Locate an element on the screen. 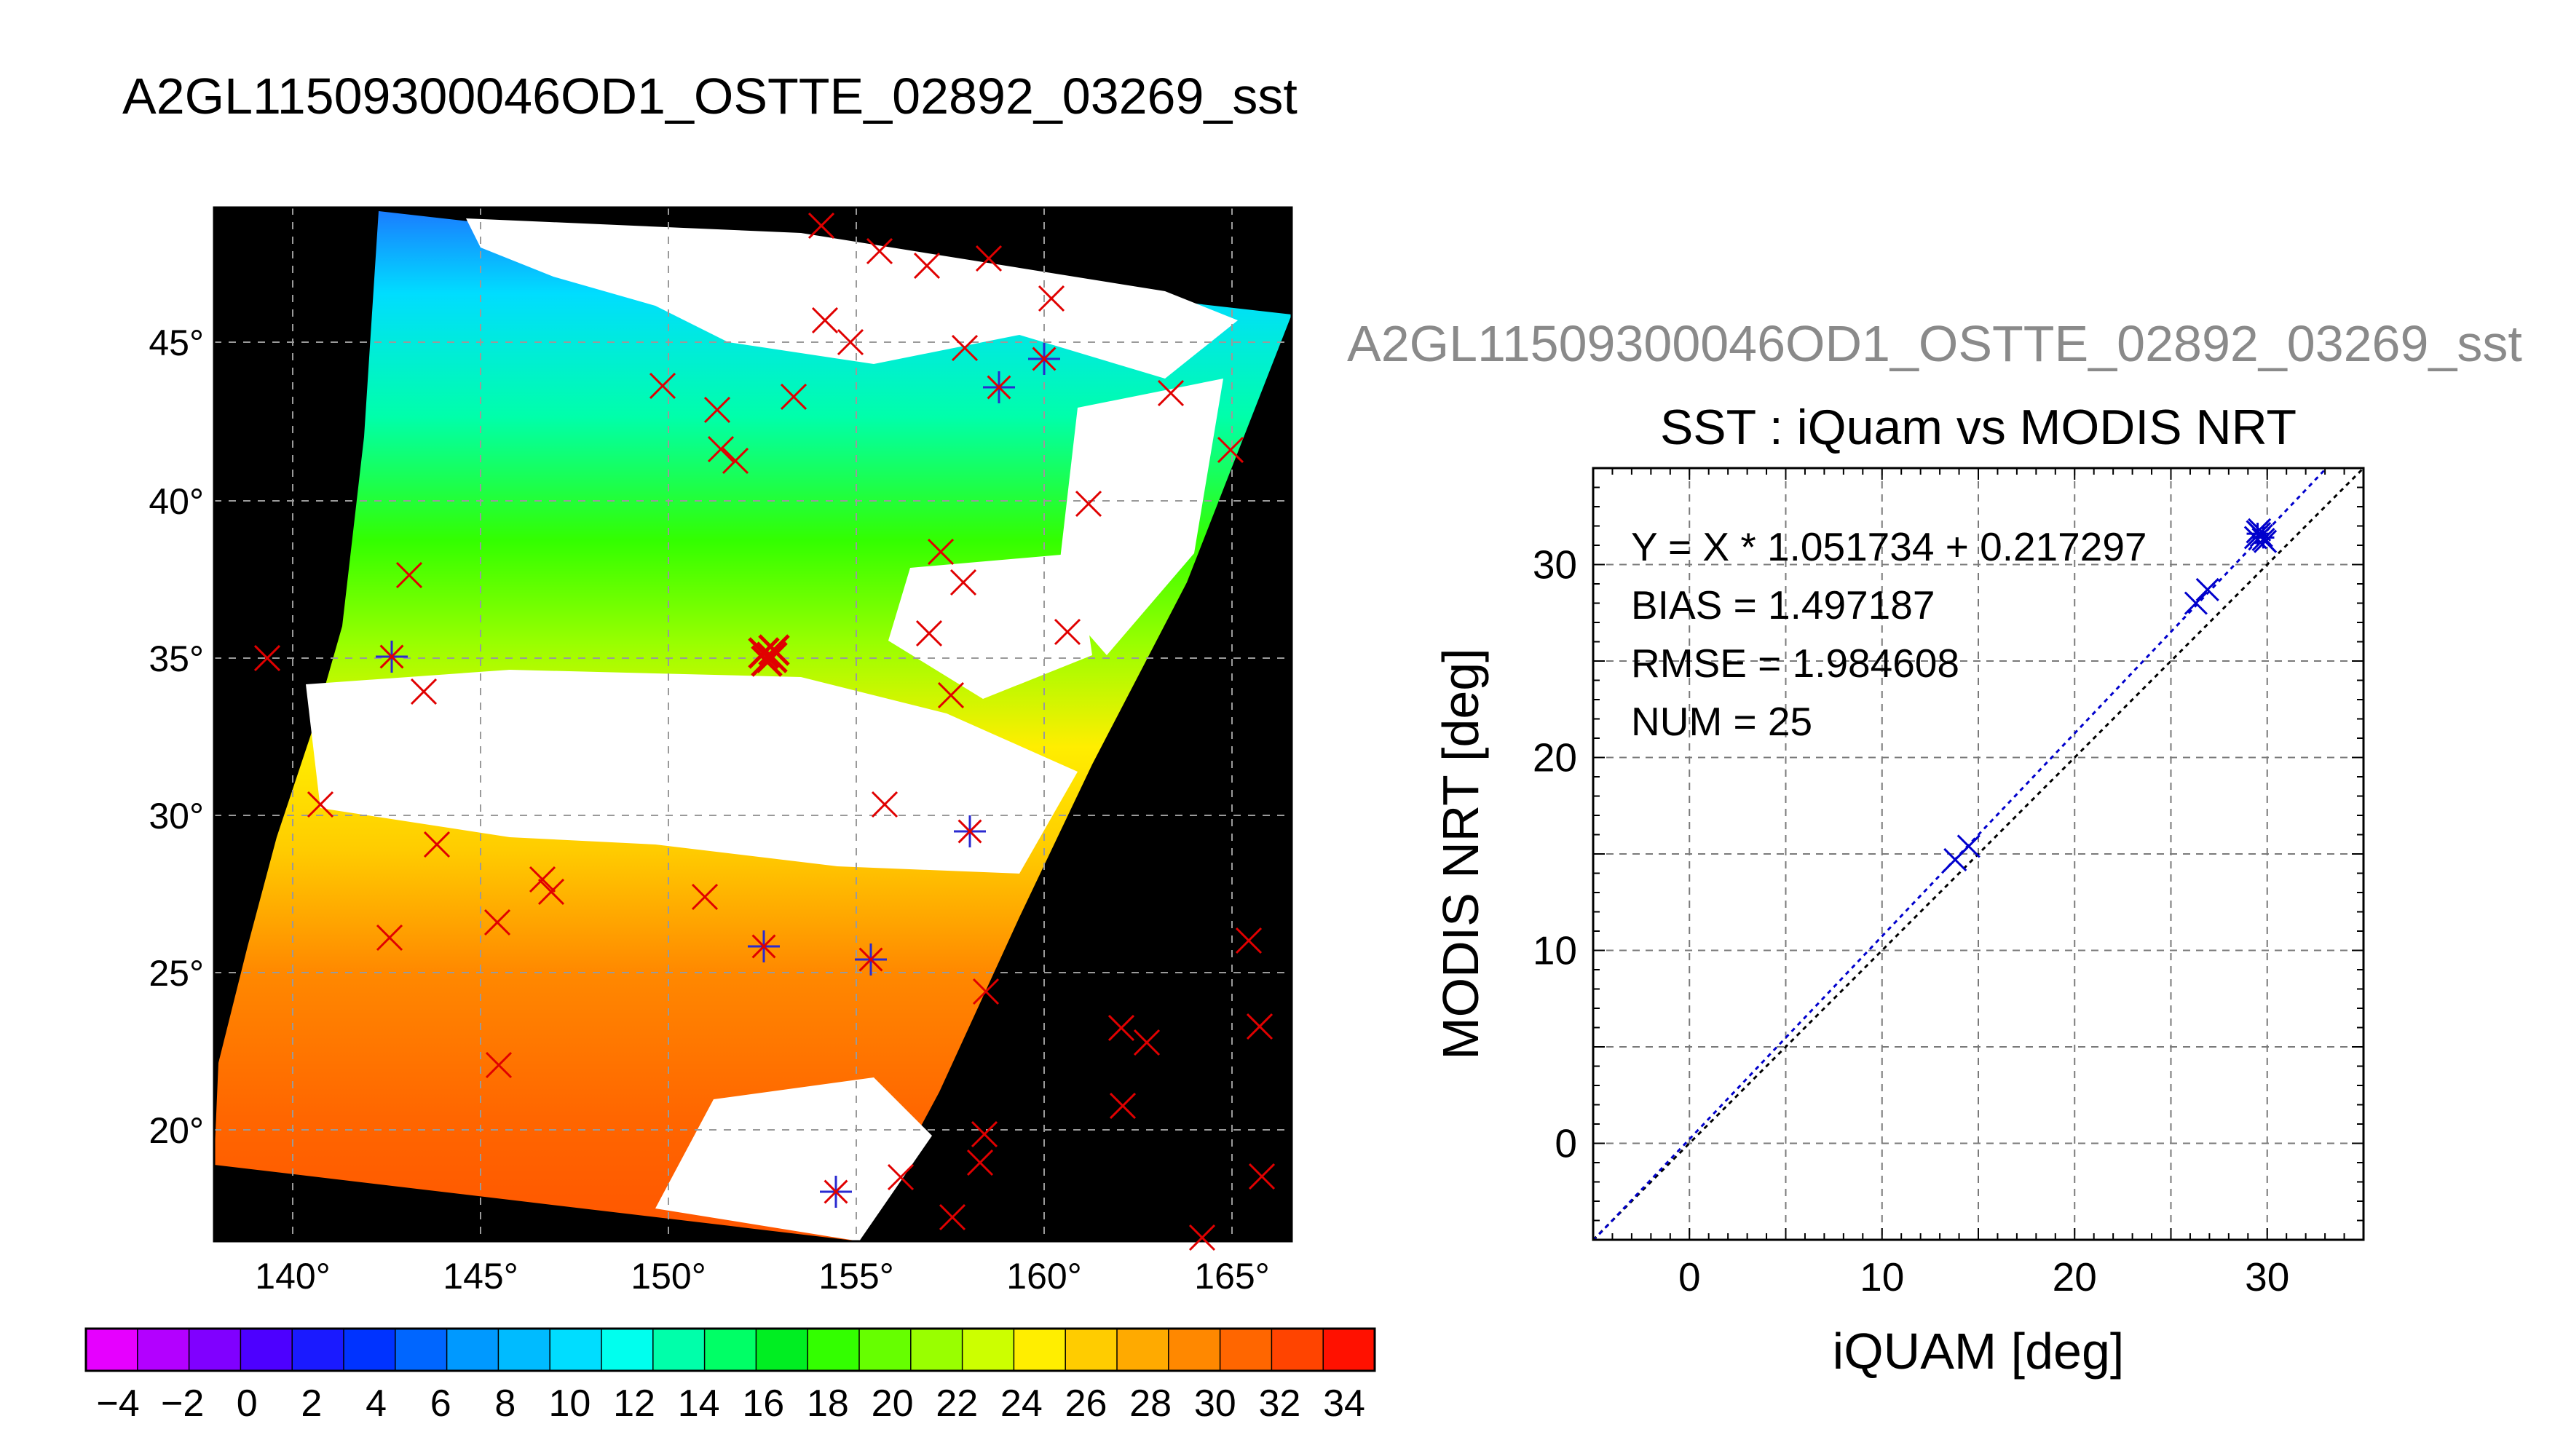 This screenshot has height=1456, width=2555. lon-tick-label: 145° is located at coordinates (480, 1276).